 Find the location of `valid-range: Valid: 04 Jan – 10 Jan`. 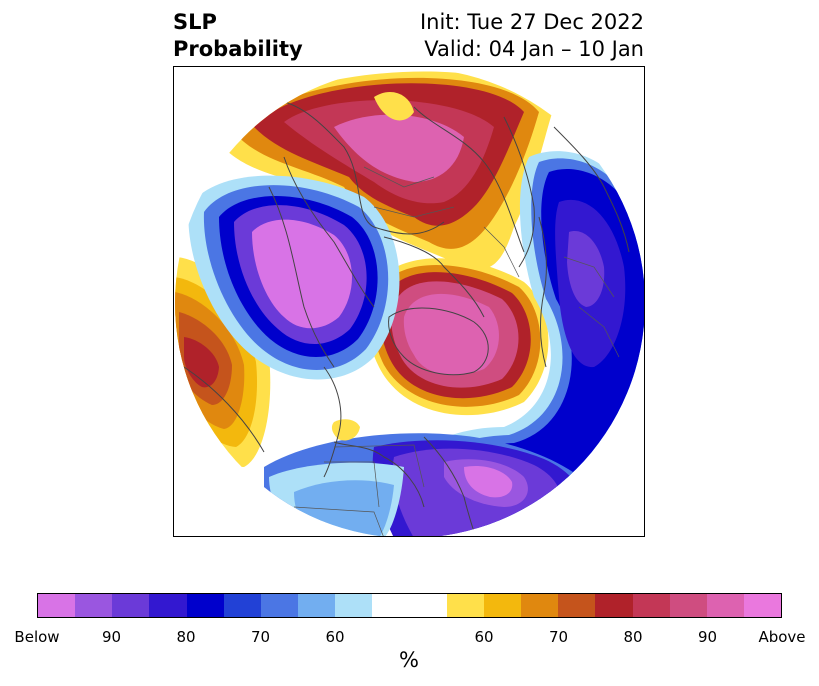

valid-range: Valid: 04 Jan – 10 Jan is located at coordinates (534, 49).